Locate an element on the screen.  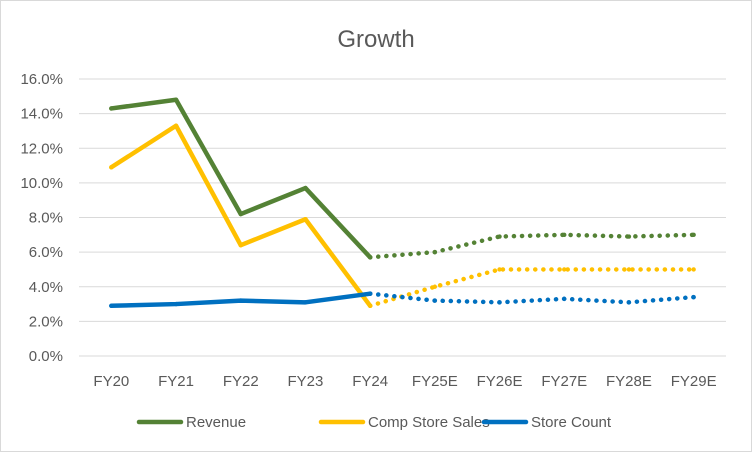
y-tick-label: 6.0% is located at coordinates (46, 252).